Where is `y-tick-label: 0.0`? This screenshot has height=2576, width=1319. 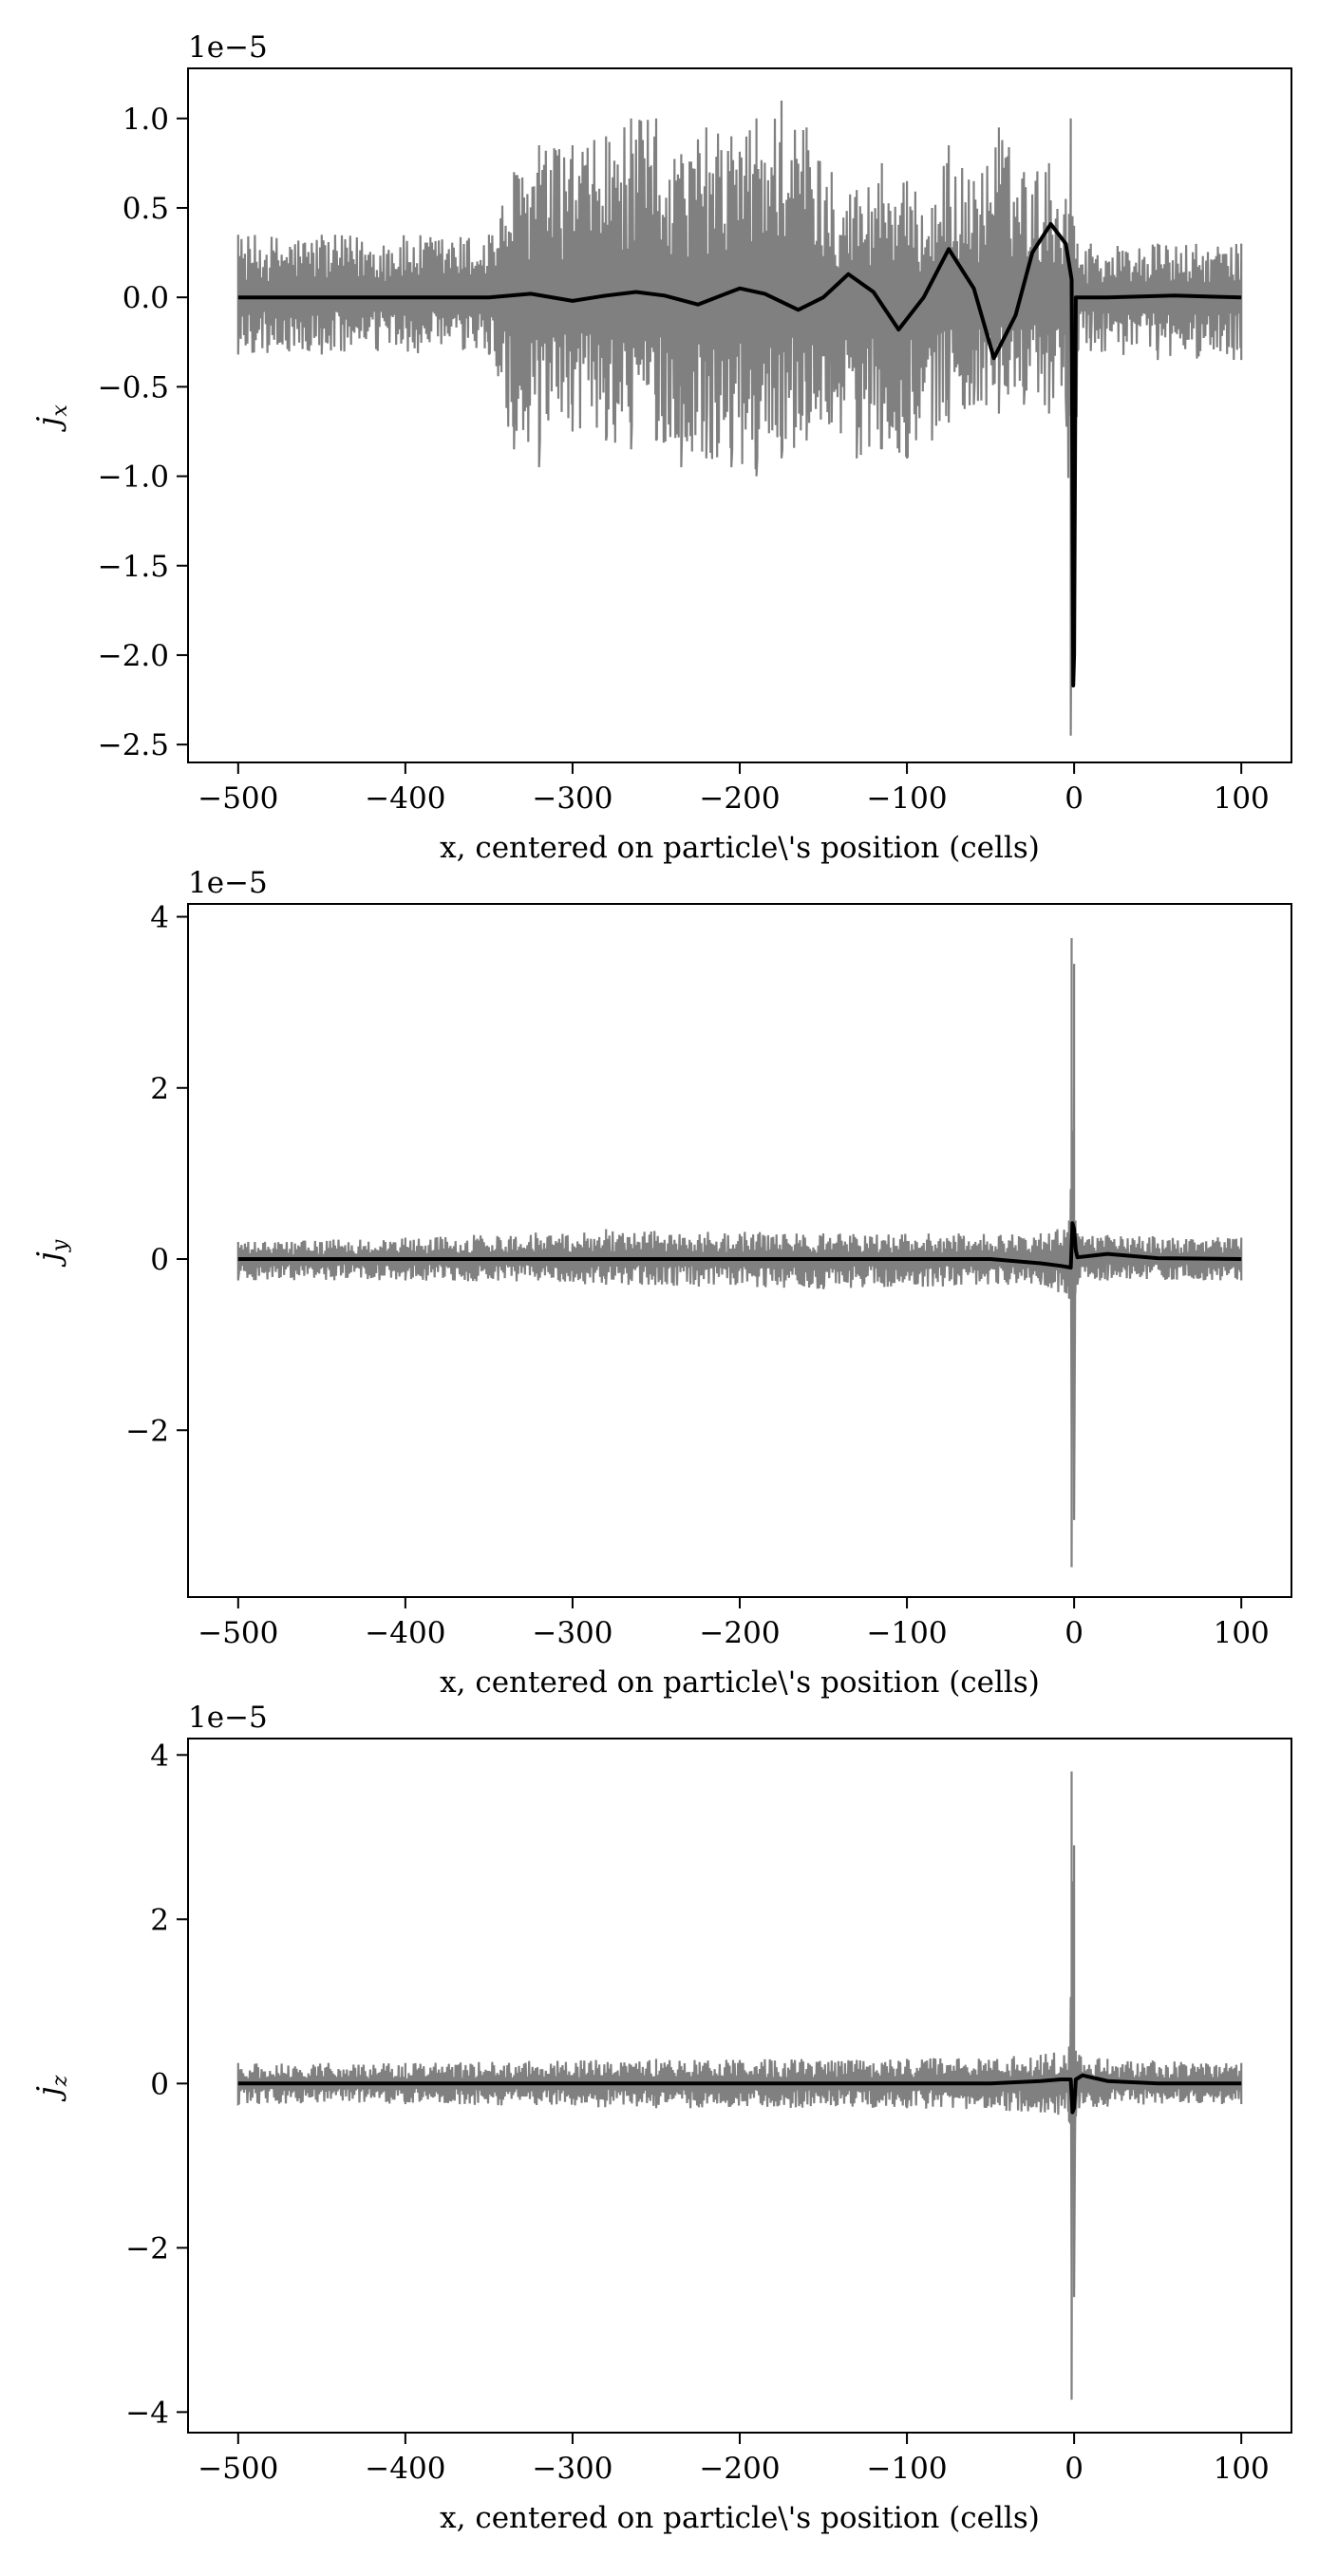
y-tick-label: 0.0 is located at coordinates (145, 298).